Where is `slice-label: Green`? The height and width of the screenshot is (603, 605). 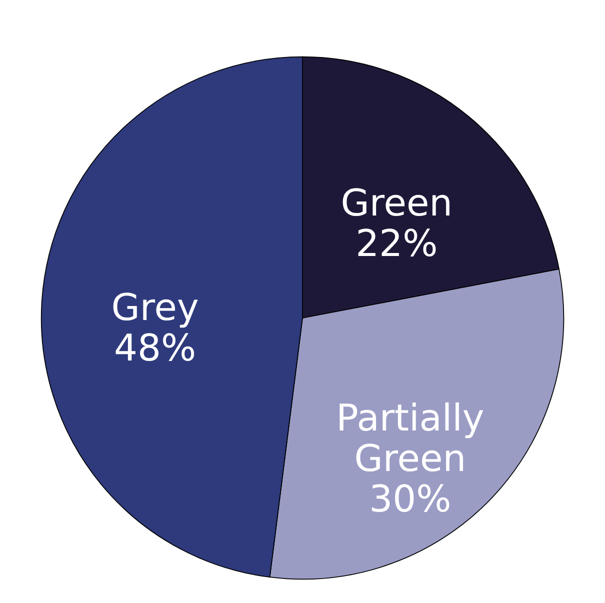
slice-label: Green is located at coordinates (396, 203).